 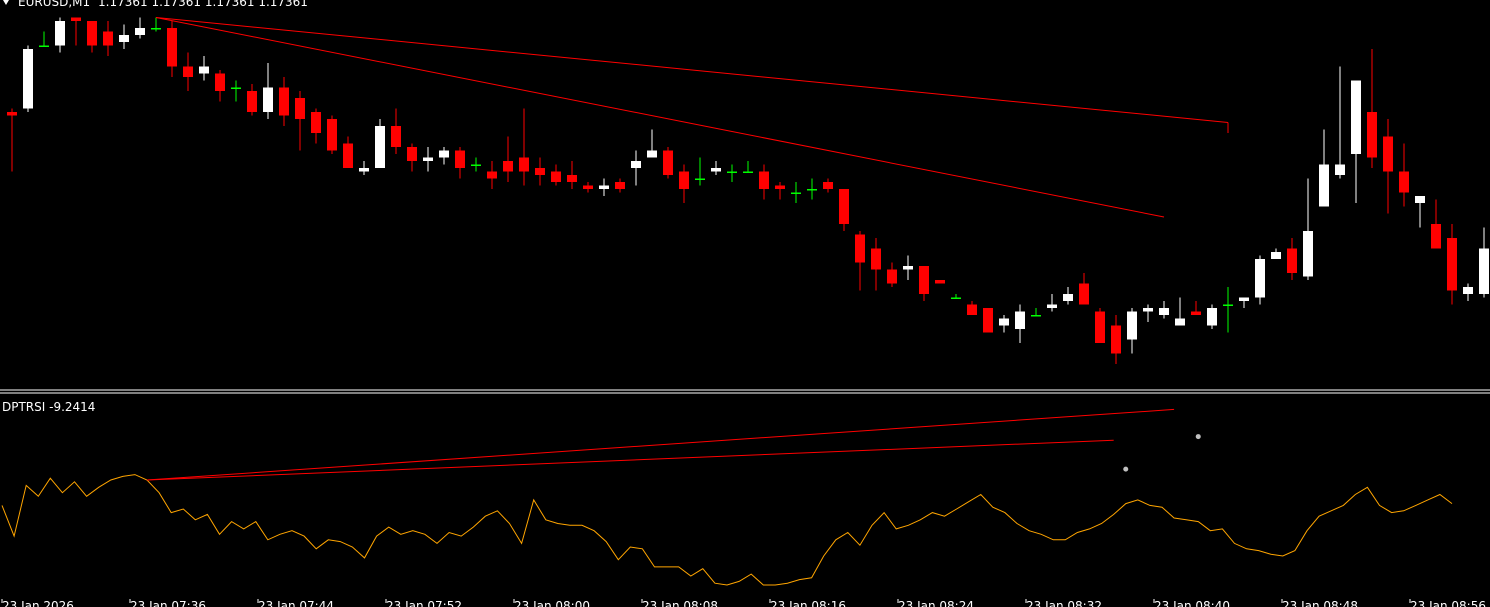 I want to click on time-label: 23 Jan 07:52, so click(x=424, y=603).